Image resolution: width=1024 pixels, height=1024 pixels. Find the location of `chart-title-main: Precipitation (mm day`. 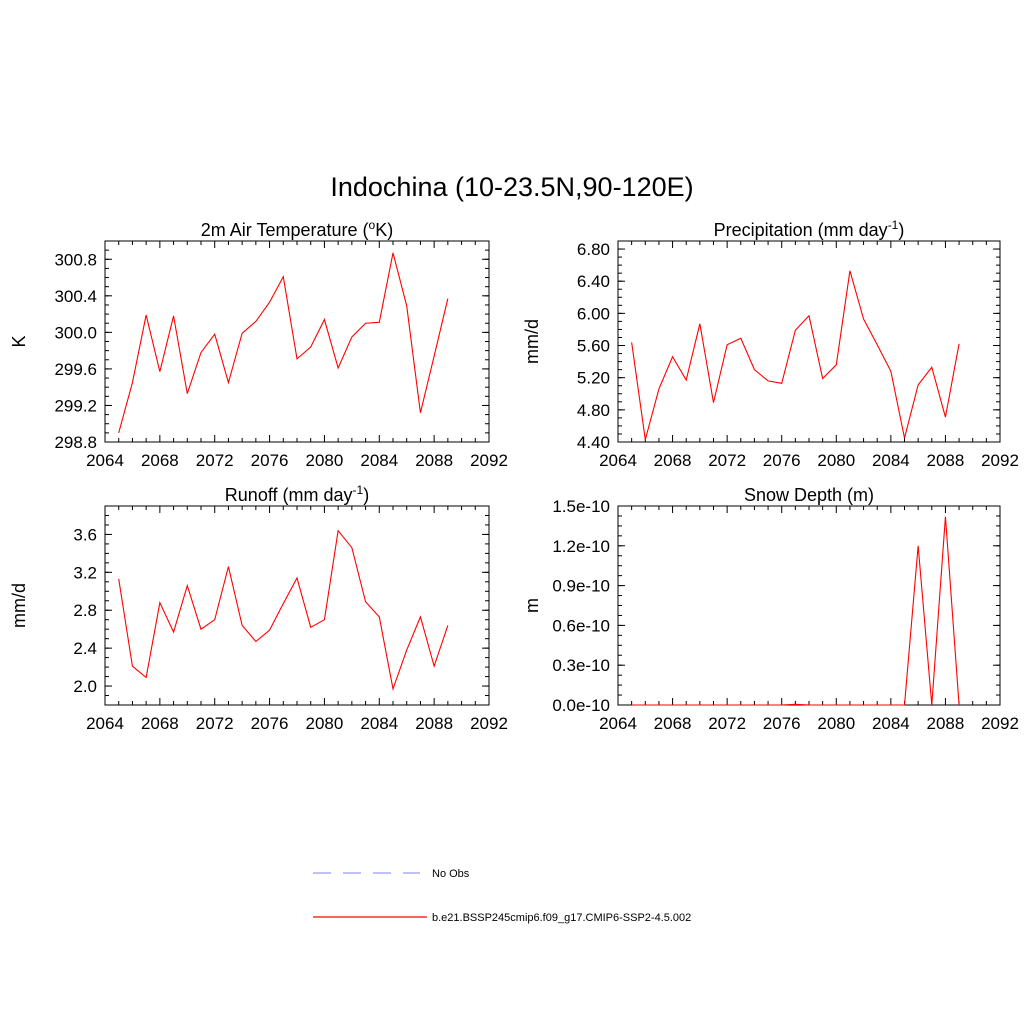

chart-title-main: Precipitation (mm day is located at coordinates (801, 230).